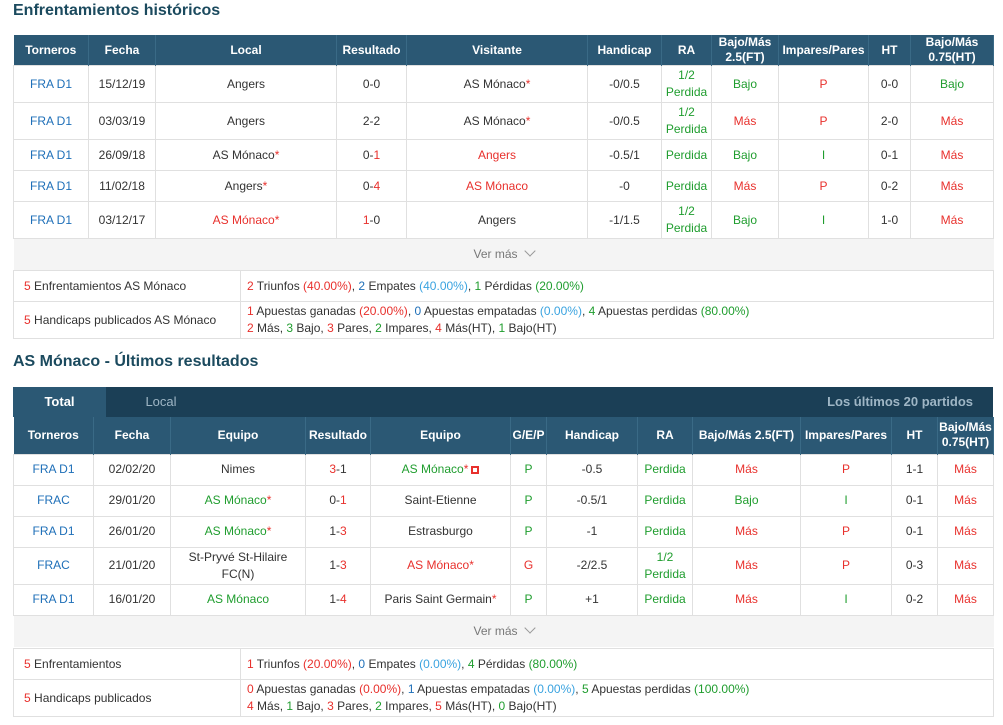 The height and width of the screenshot is (725, 1003). I want to click on home-team-name: Nimes, so click(237, 469).